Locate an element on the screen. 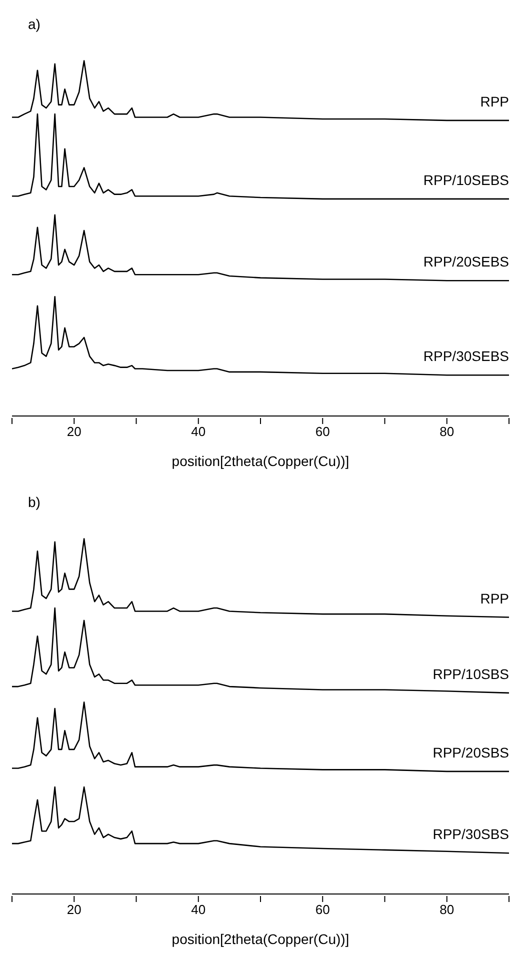 The image size is (517, 967). chart-title: a) is located at coordinates (34, 24).